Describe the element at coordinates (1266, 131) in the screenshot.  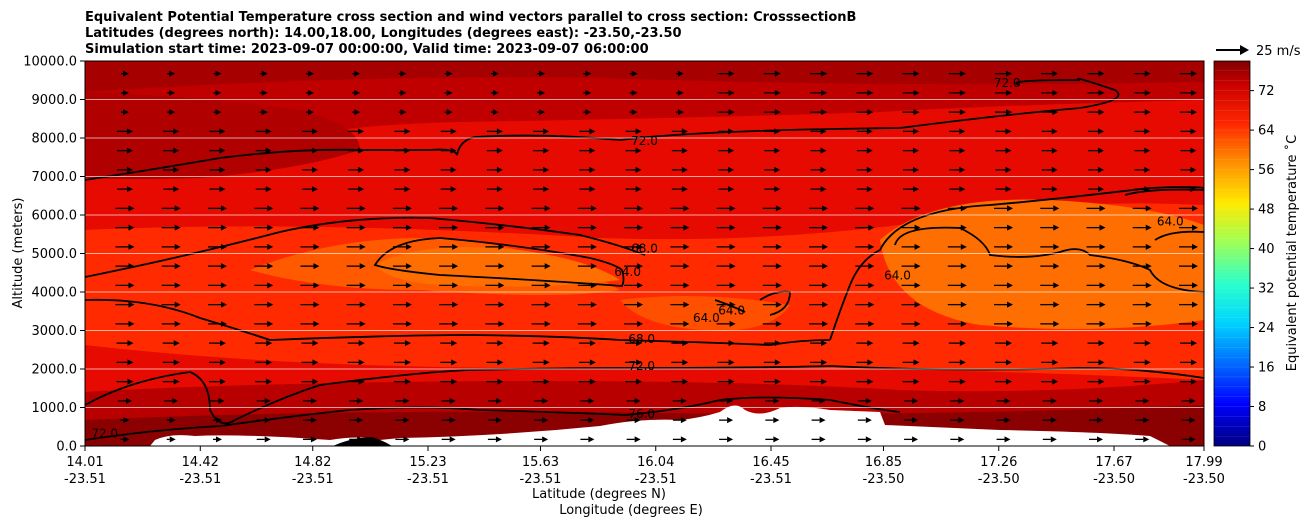
I see `colorbar-tick-label: 64` at that location.